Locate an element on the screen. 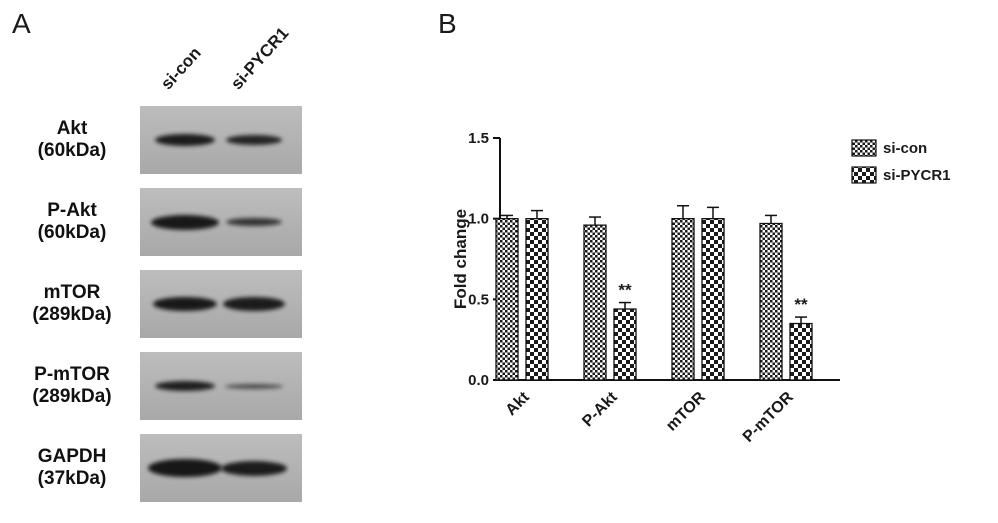  protein-name: Akt is located at coordinates (72, 129).